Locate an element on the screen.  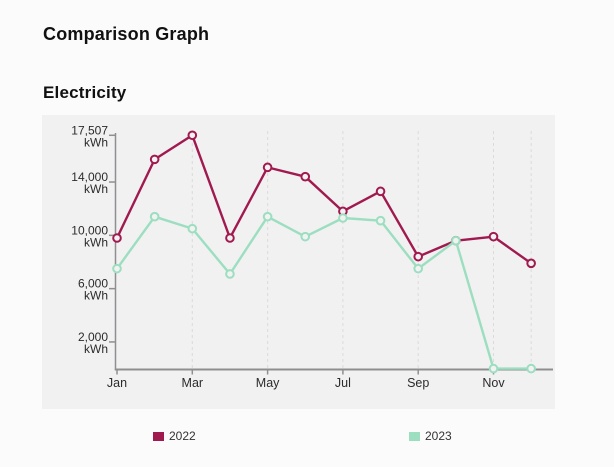
x-tick-label: Mar is located at coordinates (193, 383).